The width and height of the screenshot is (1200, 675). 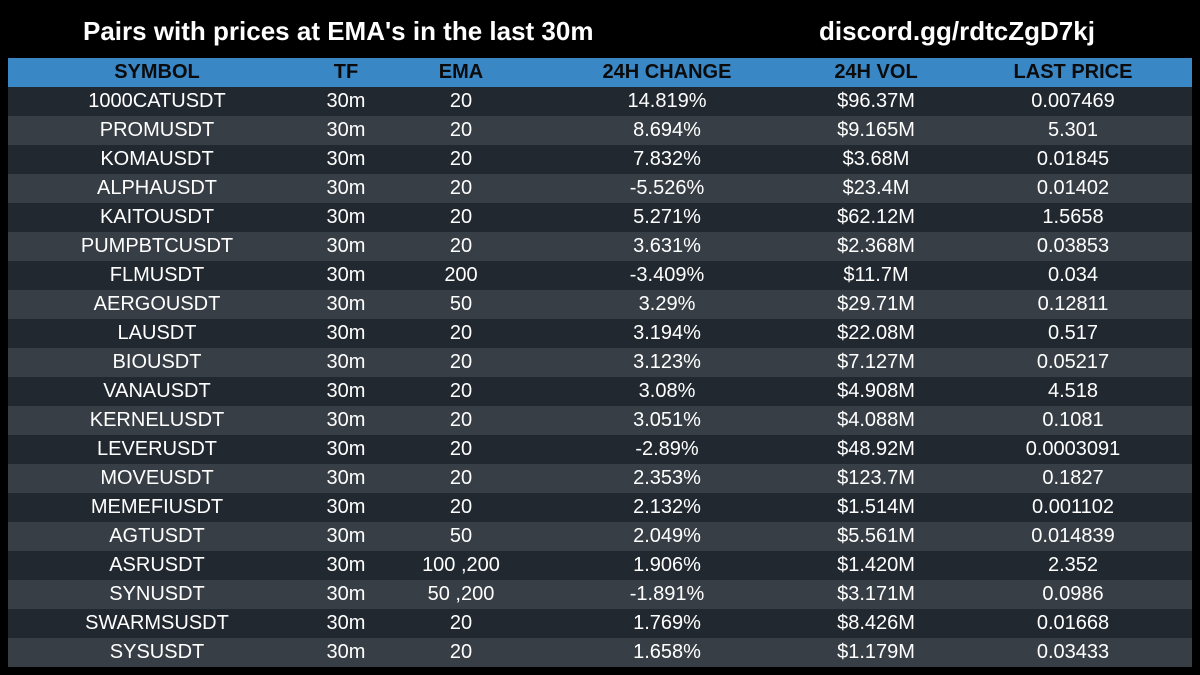 I want to click on cell-24h-vol: $4.088M, so click(x=876, y=420).